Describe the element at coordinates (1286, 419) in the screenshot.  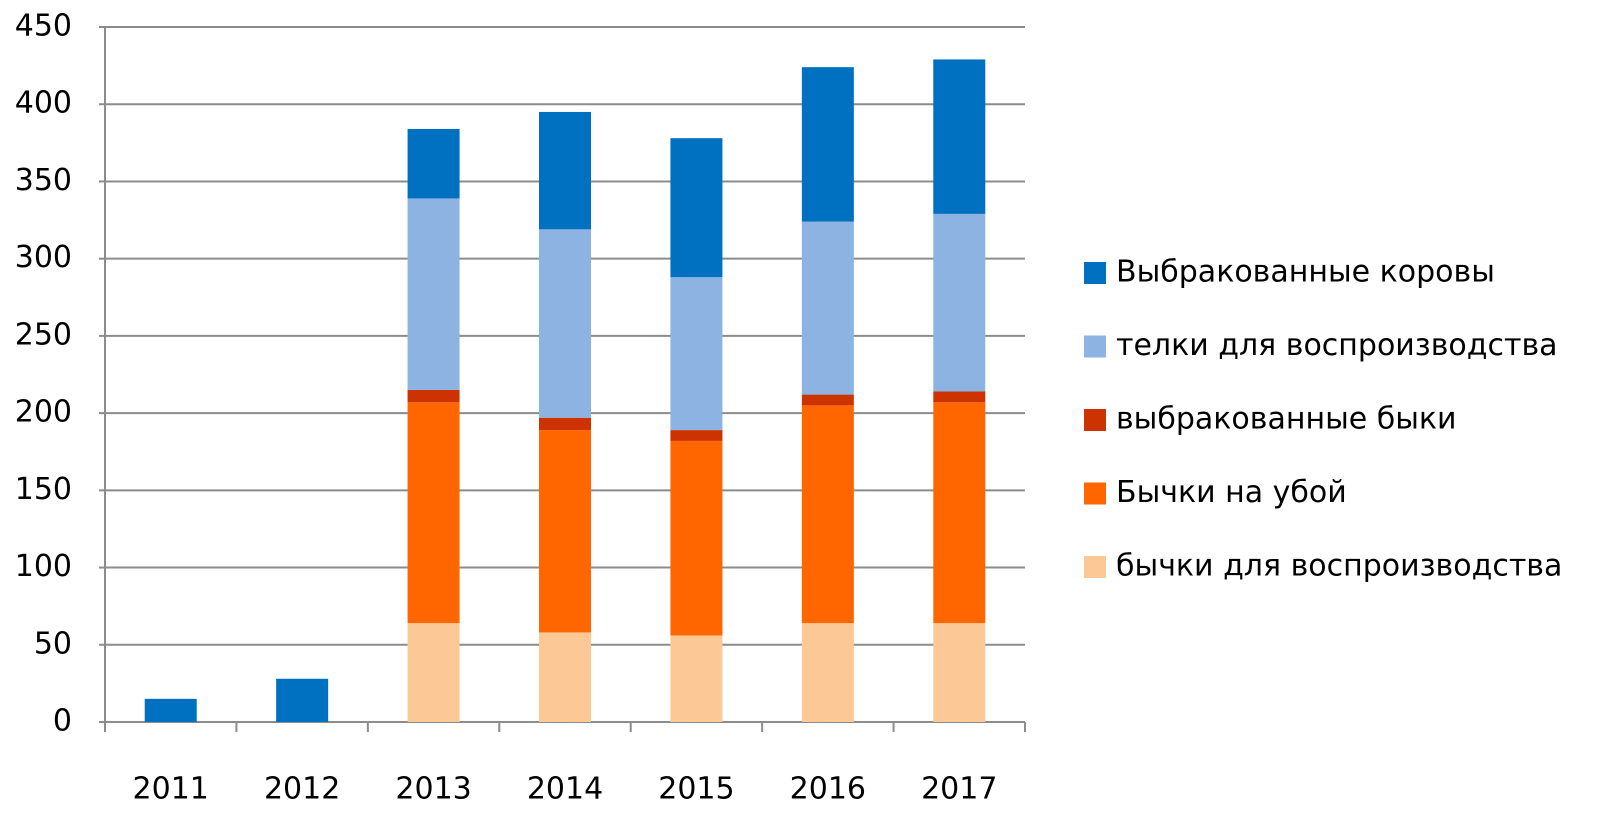
I see `legend-label: выбракованные быки` at that location.